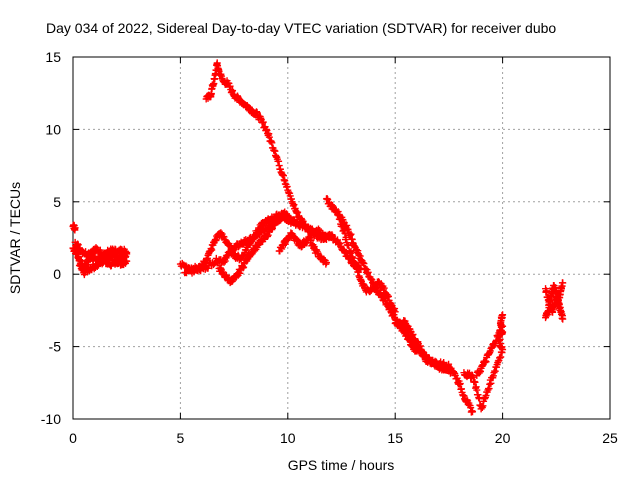  I want to click on x-tick-label: 0, so click(73, 438).